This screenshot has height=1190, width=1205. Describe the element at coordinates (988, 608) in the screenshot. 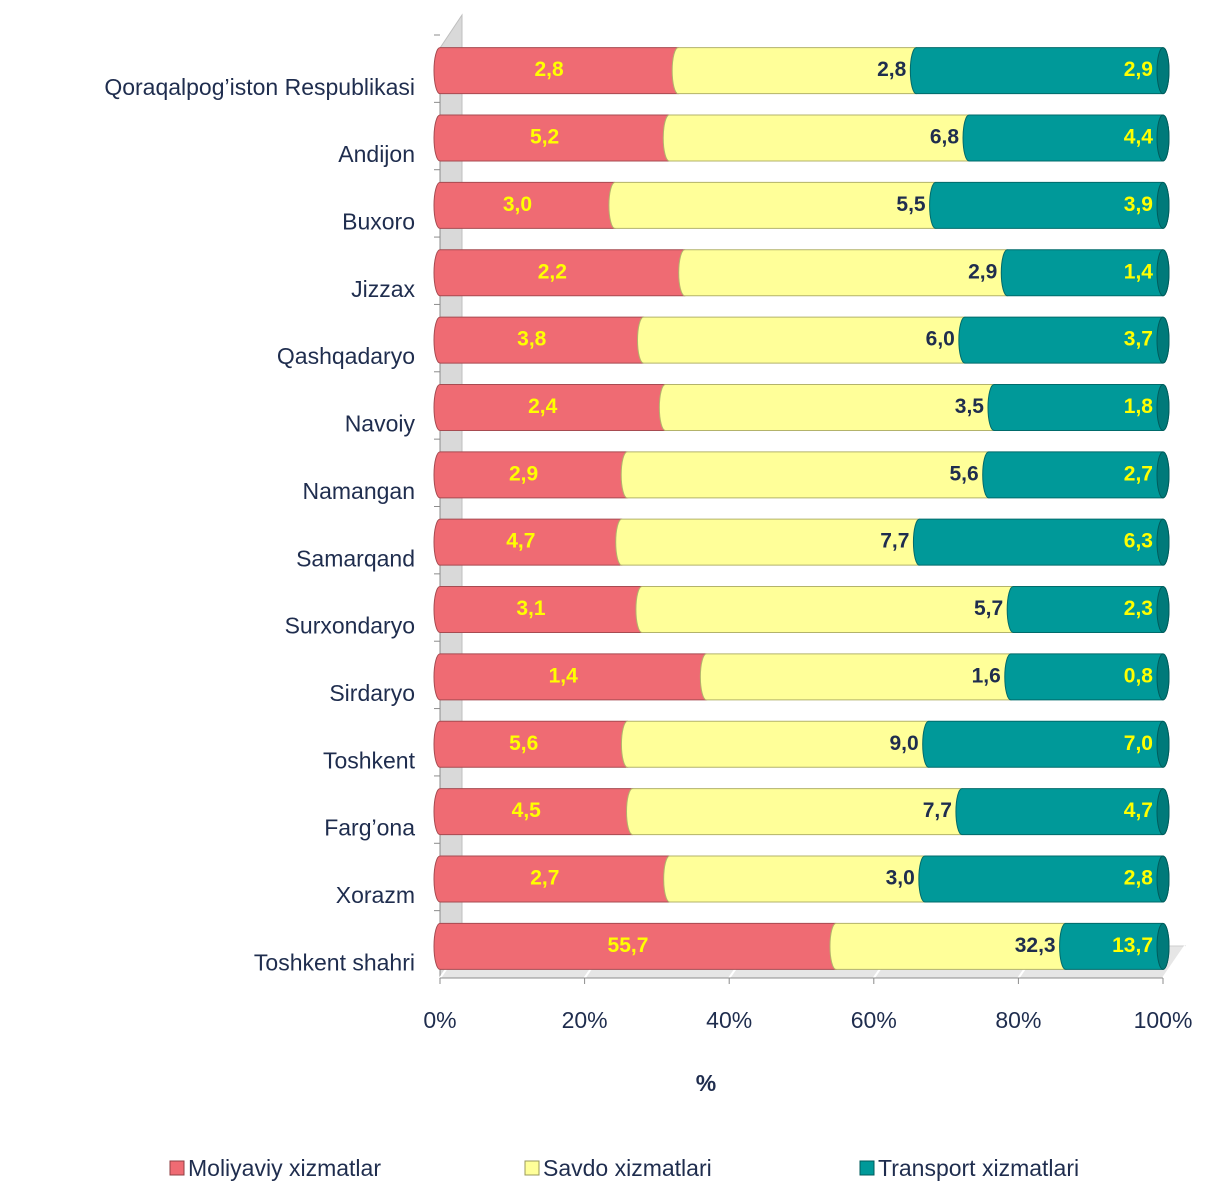

I see `value-label: 5,7` at that location.